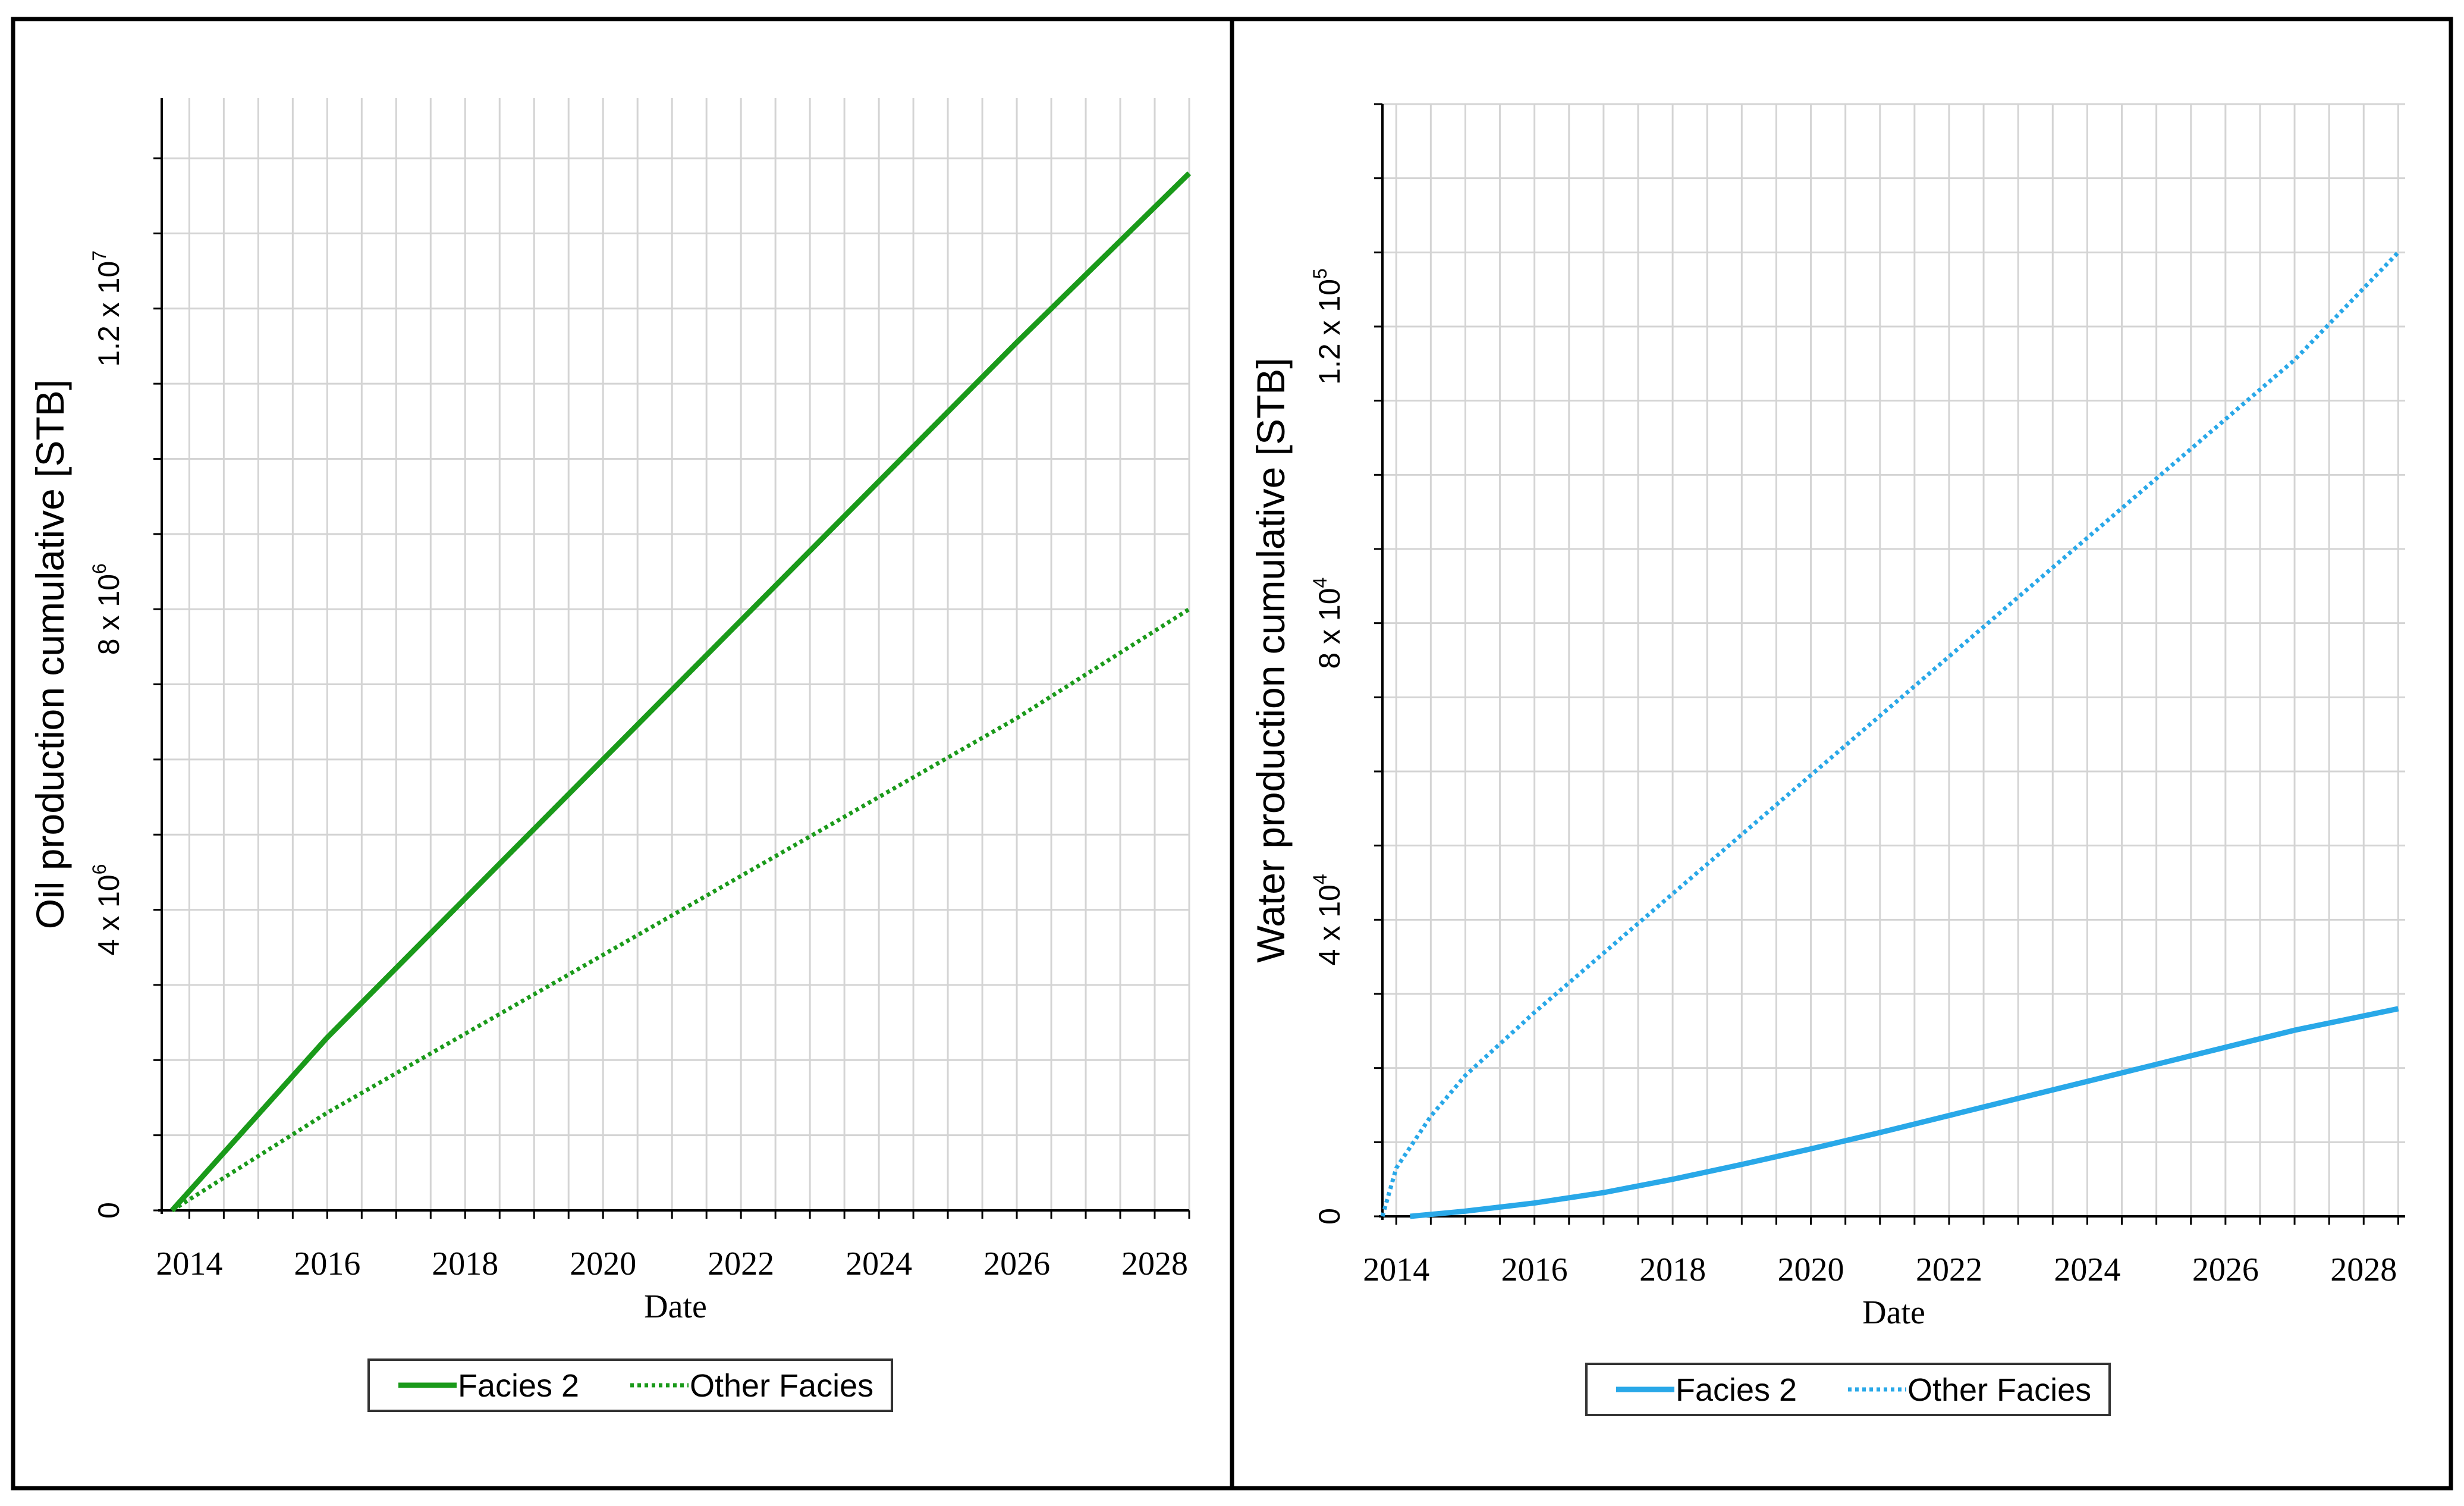  What do you see at coordinates (2364, 1269) in the screenshot?
I see `water-x-tick-label: 2028` at bounding box center [2364, 1269].